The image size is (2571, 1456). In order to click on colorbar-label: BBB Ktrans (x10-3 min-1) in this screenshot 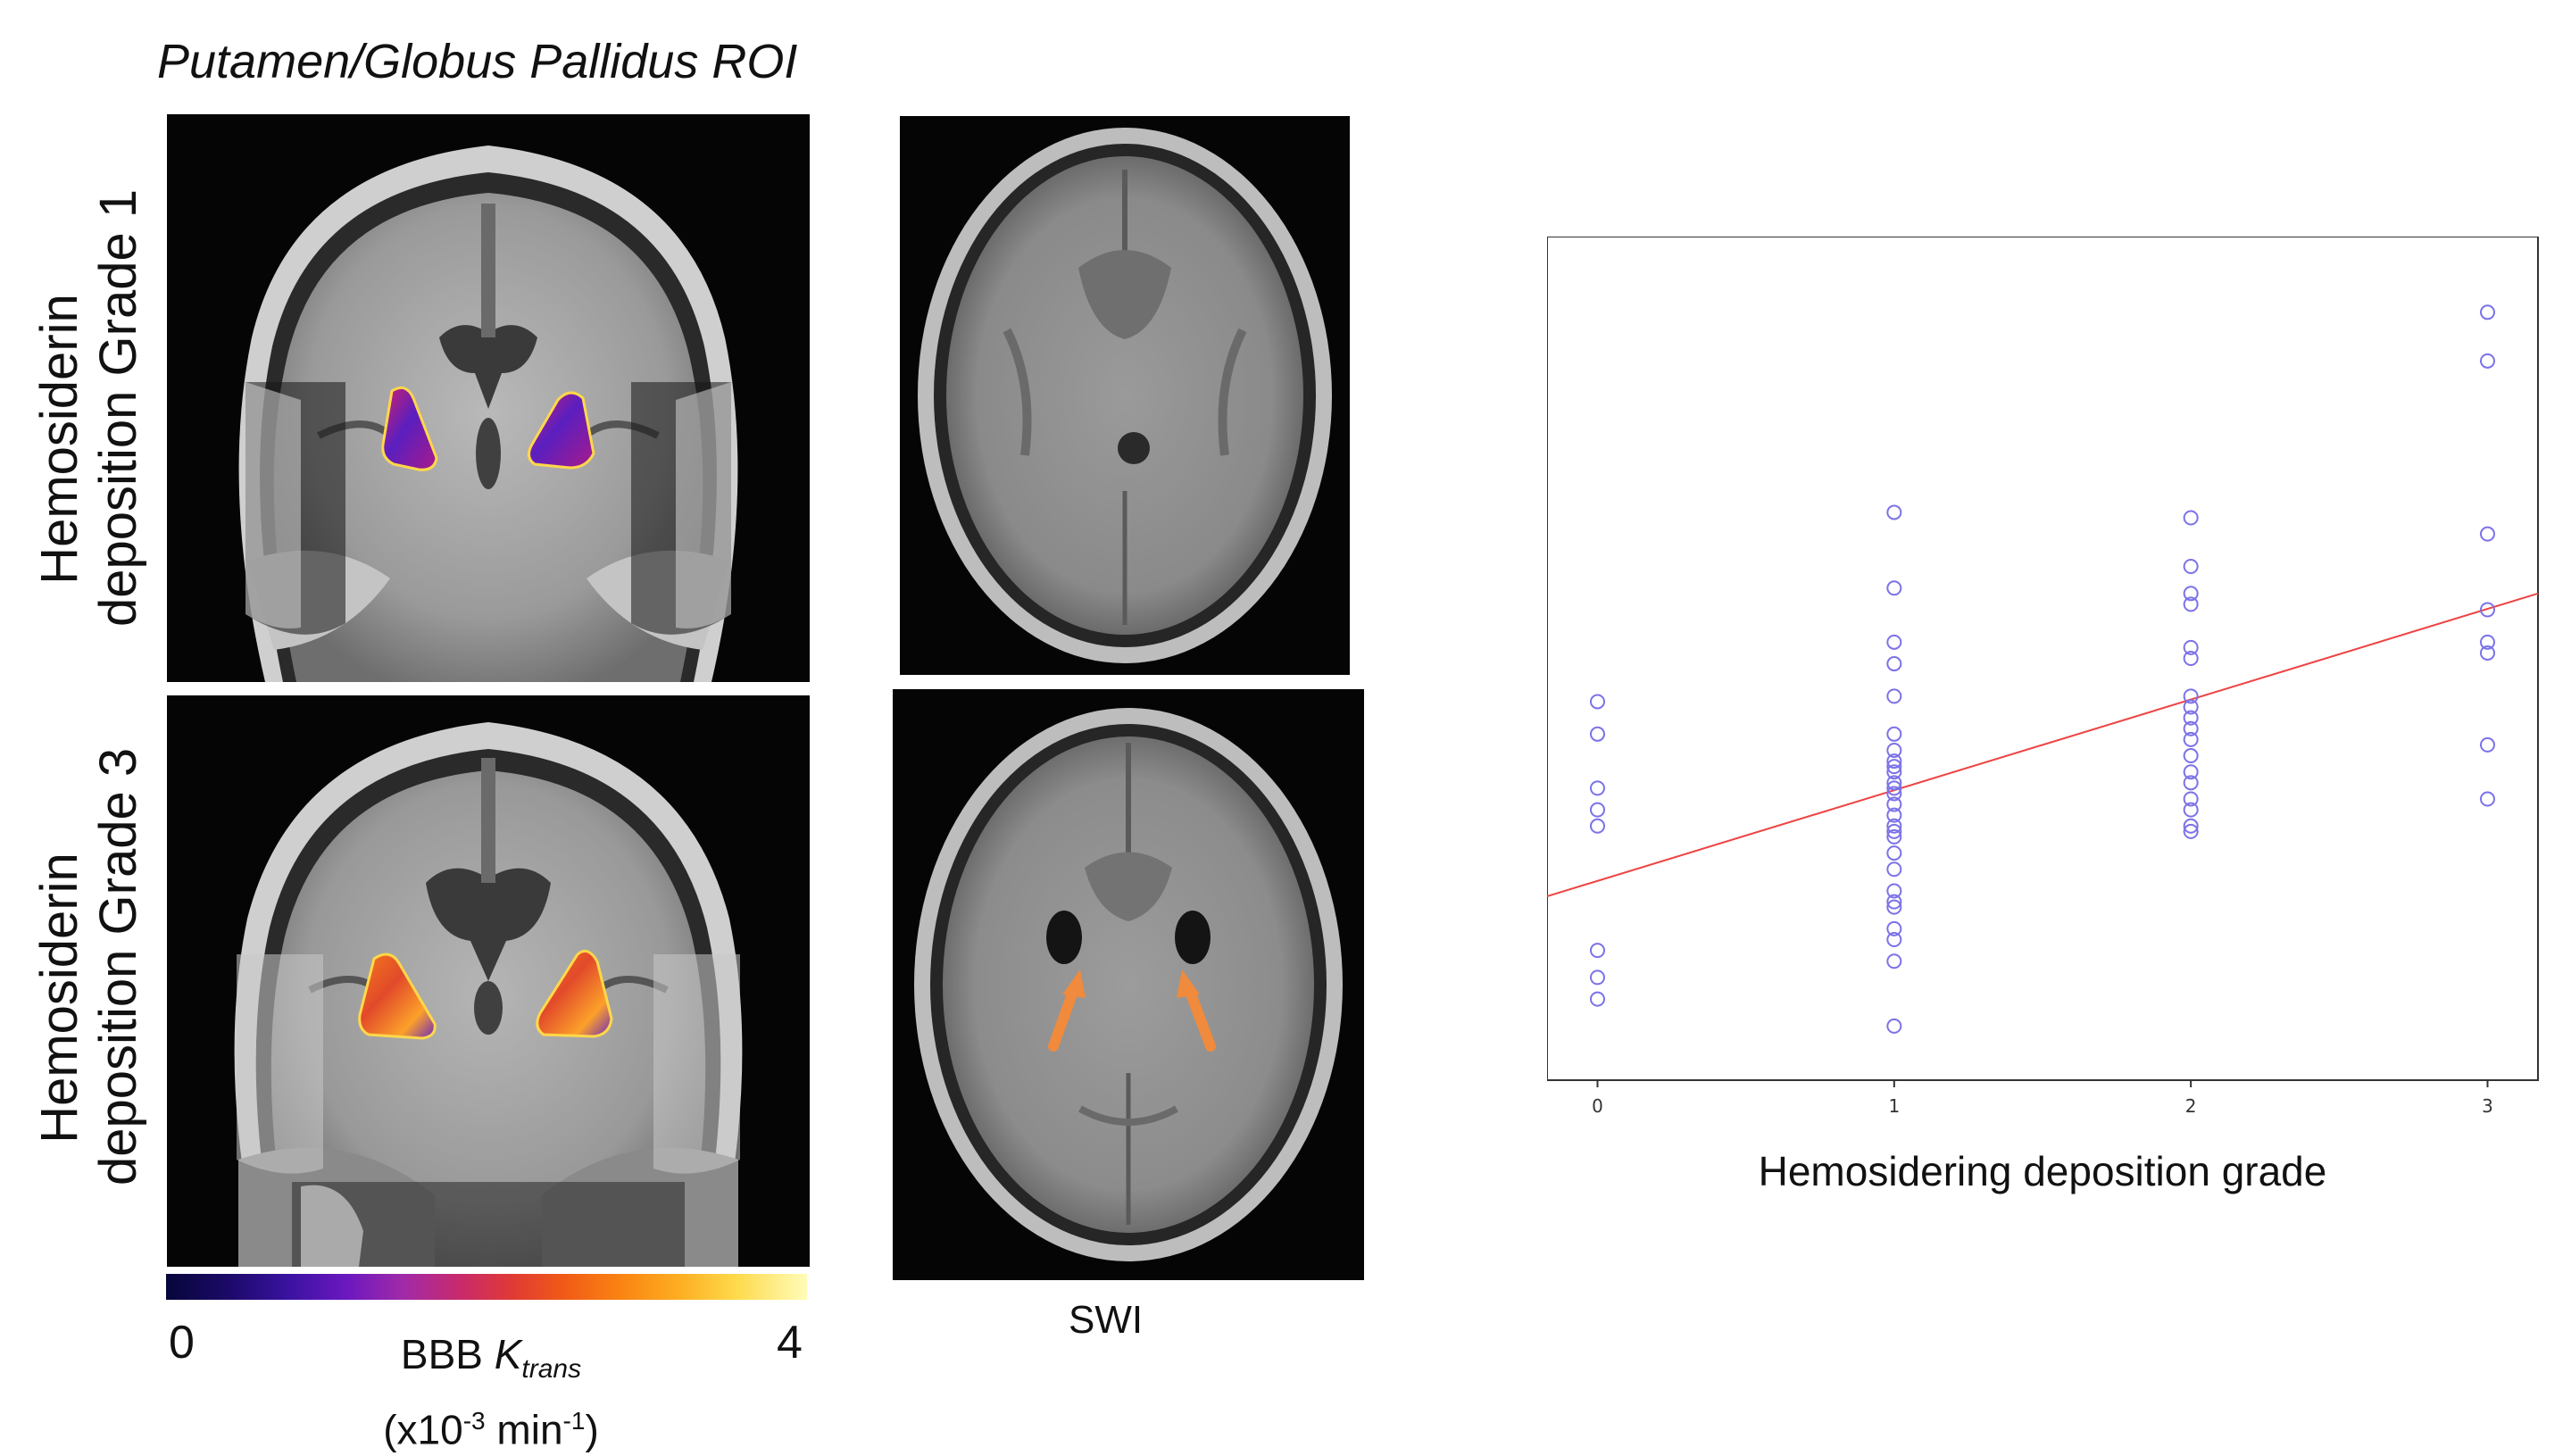, I will do `click(491, 1392)`.